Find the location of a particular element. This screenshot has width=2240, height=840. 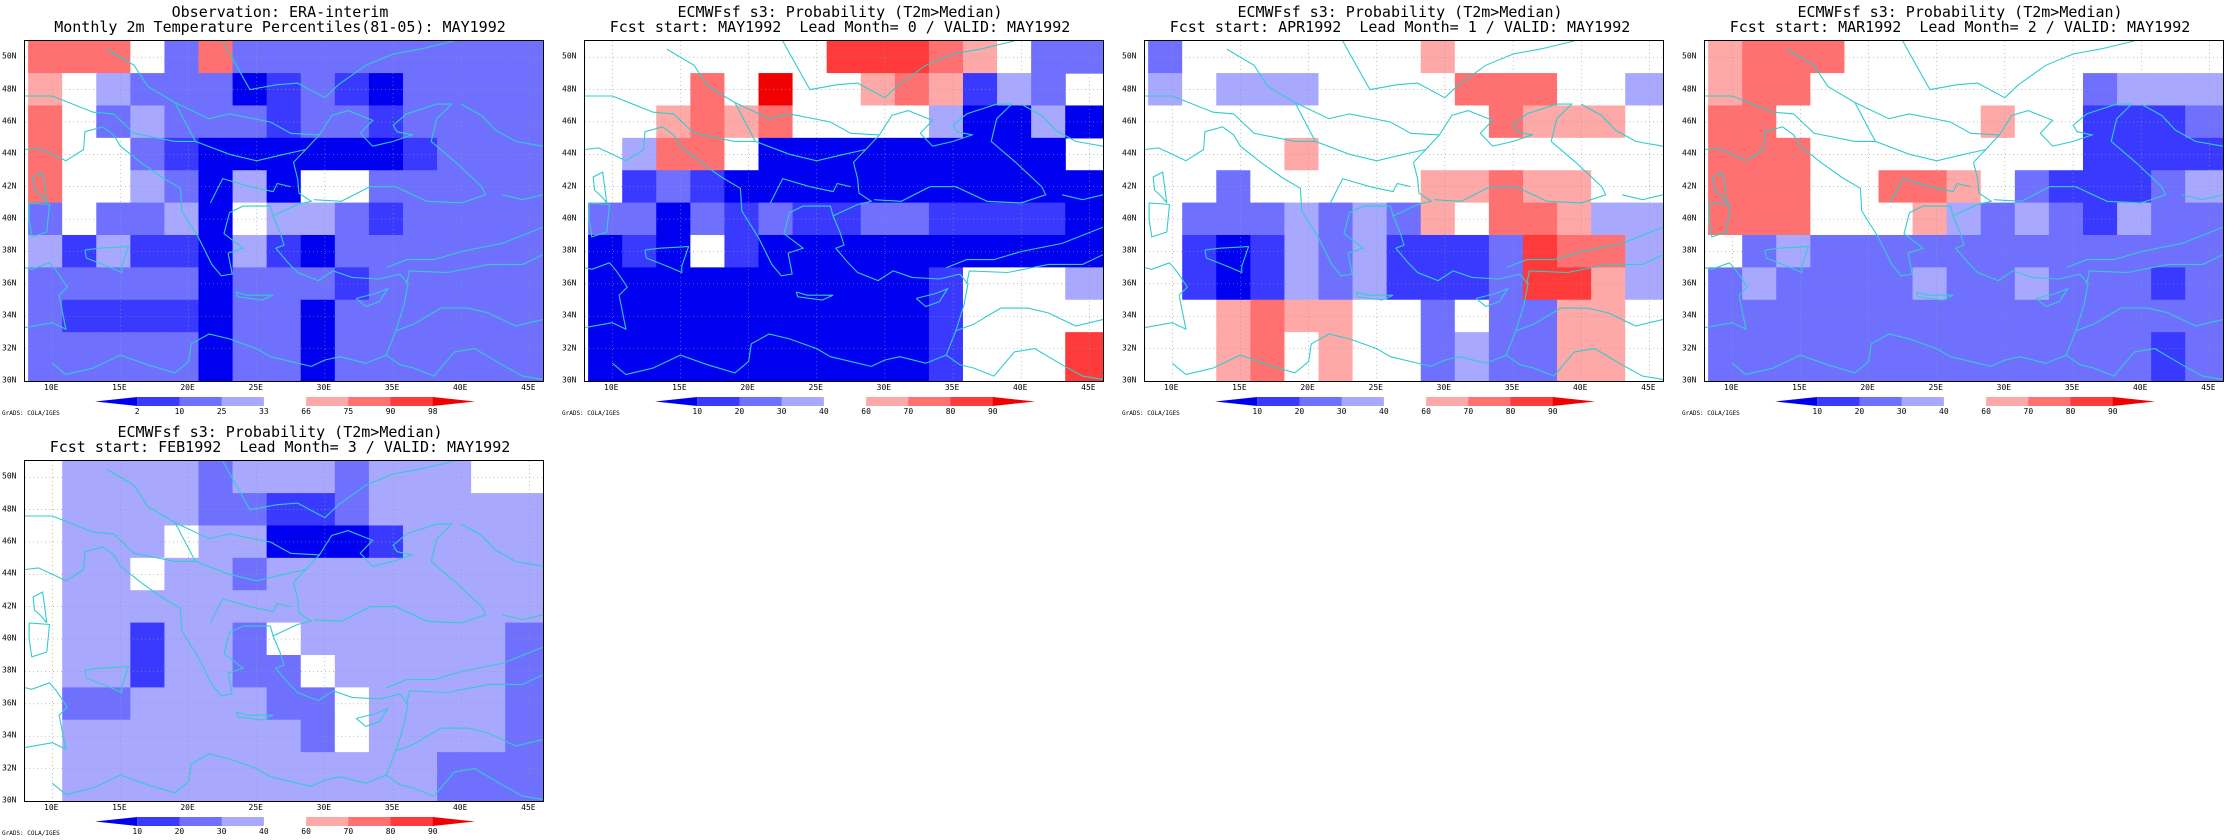

colorbar-label: 80 is located at coordinates (390, 831).